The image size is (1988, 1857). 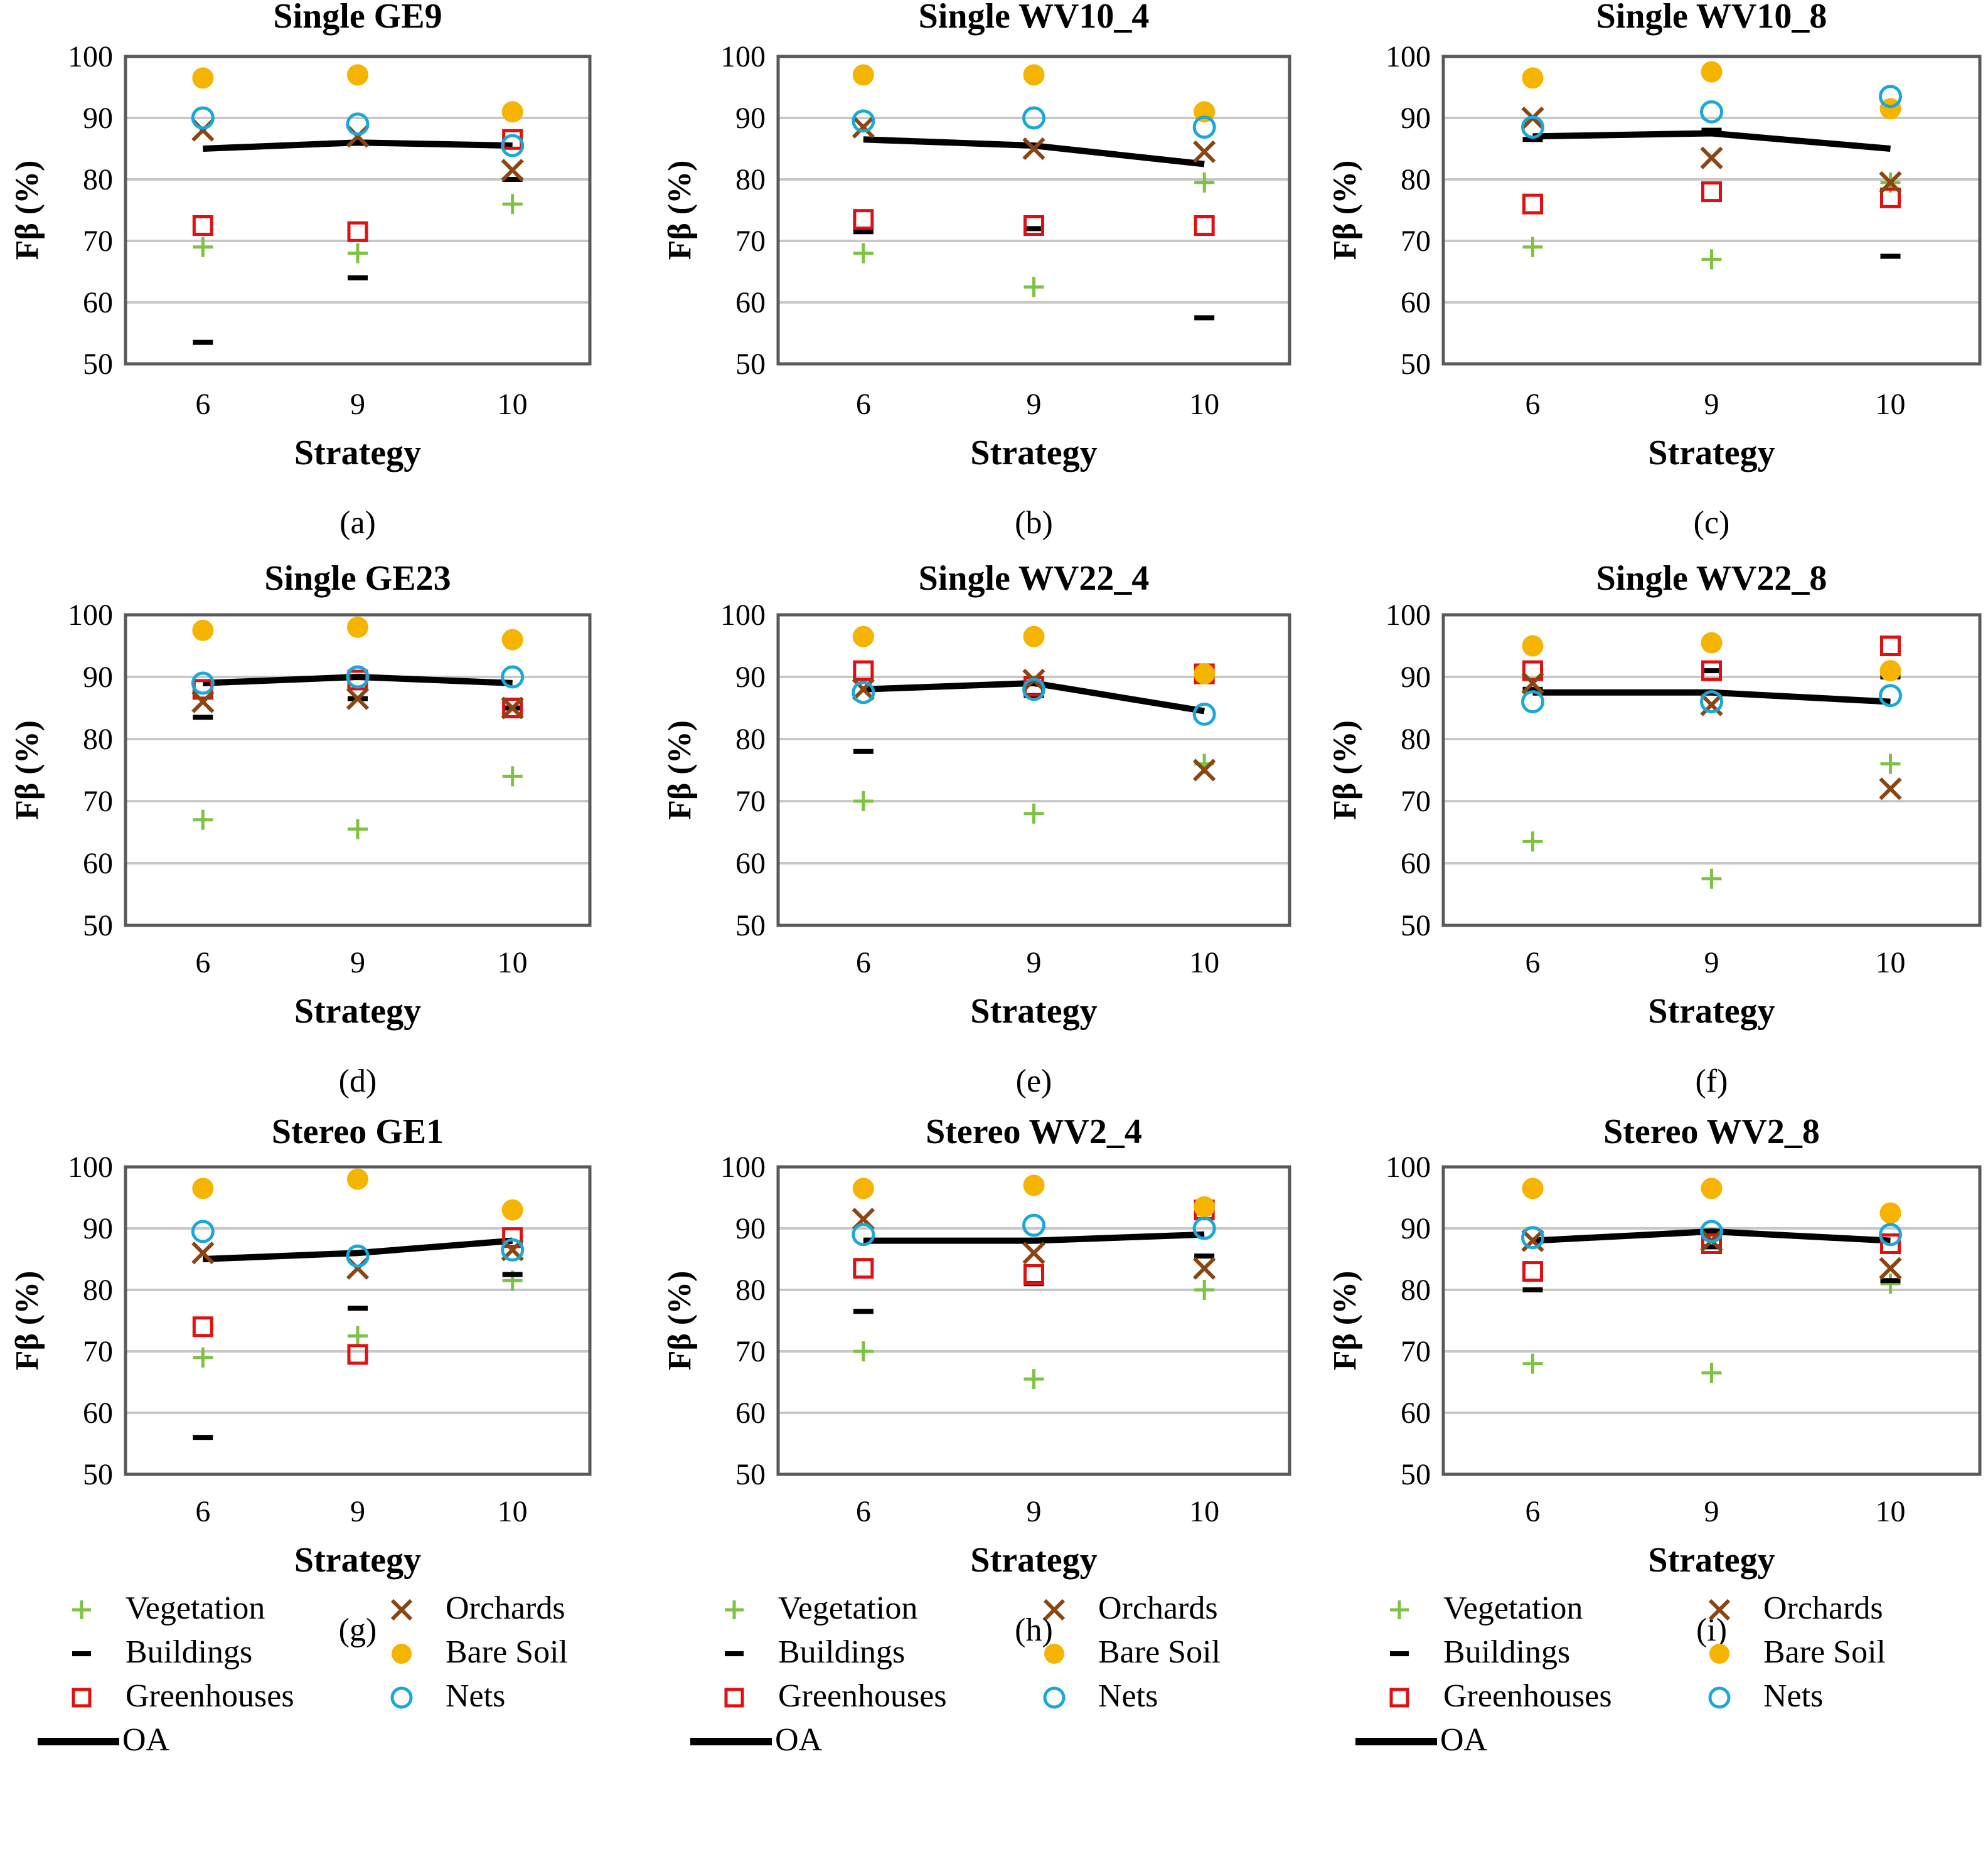 I want to click on y-axis-label: Fβ (%), so click(x=27, y=1321).